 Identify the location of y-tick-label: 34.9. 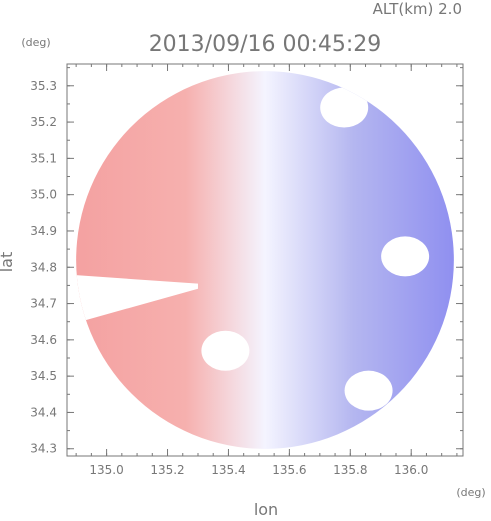
(43, 231).